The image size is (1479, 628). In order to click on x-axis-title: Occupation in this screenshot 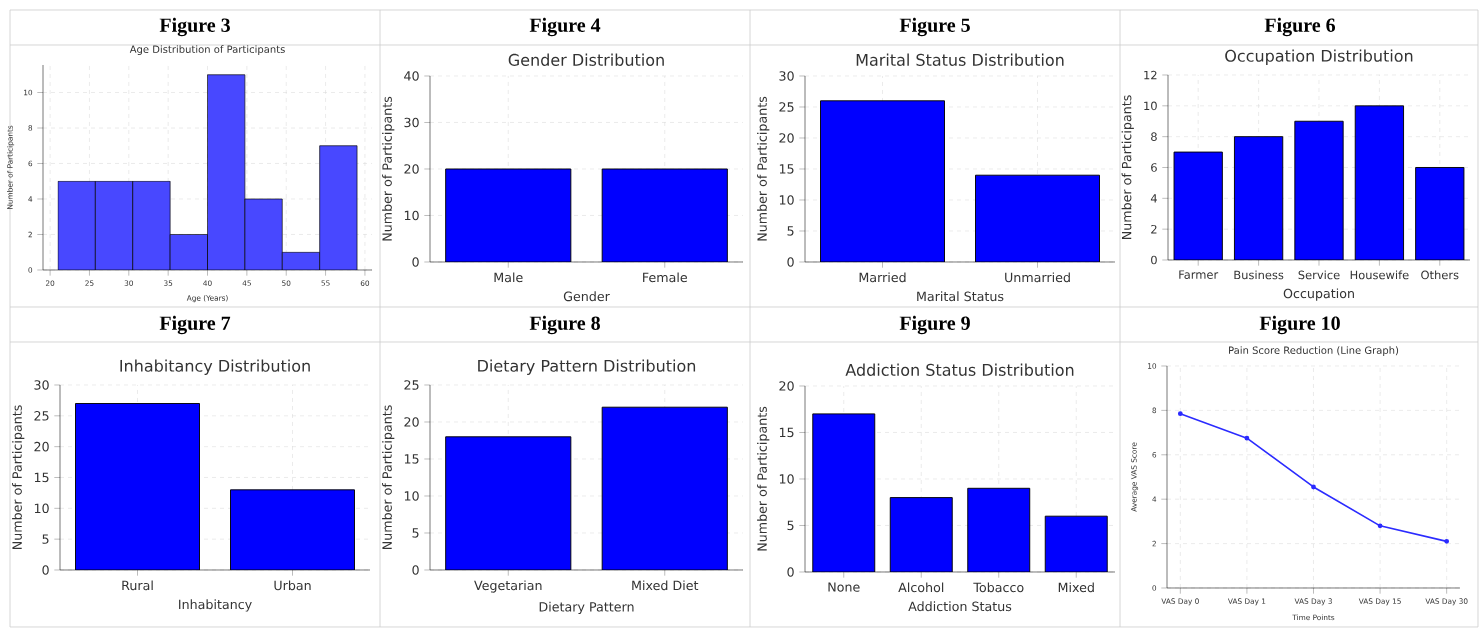, I will do `click(1318, 294)`.